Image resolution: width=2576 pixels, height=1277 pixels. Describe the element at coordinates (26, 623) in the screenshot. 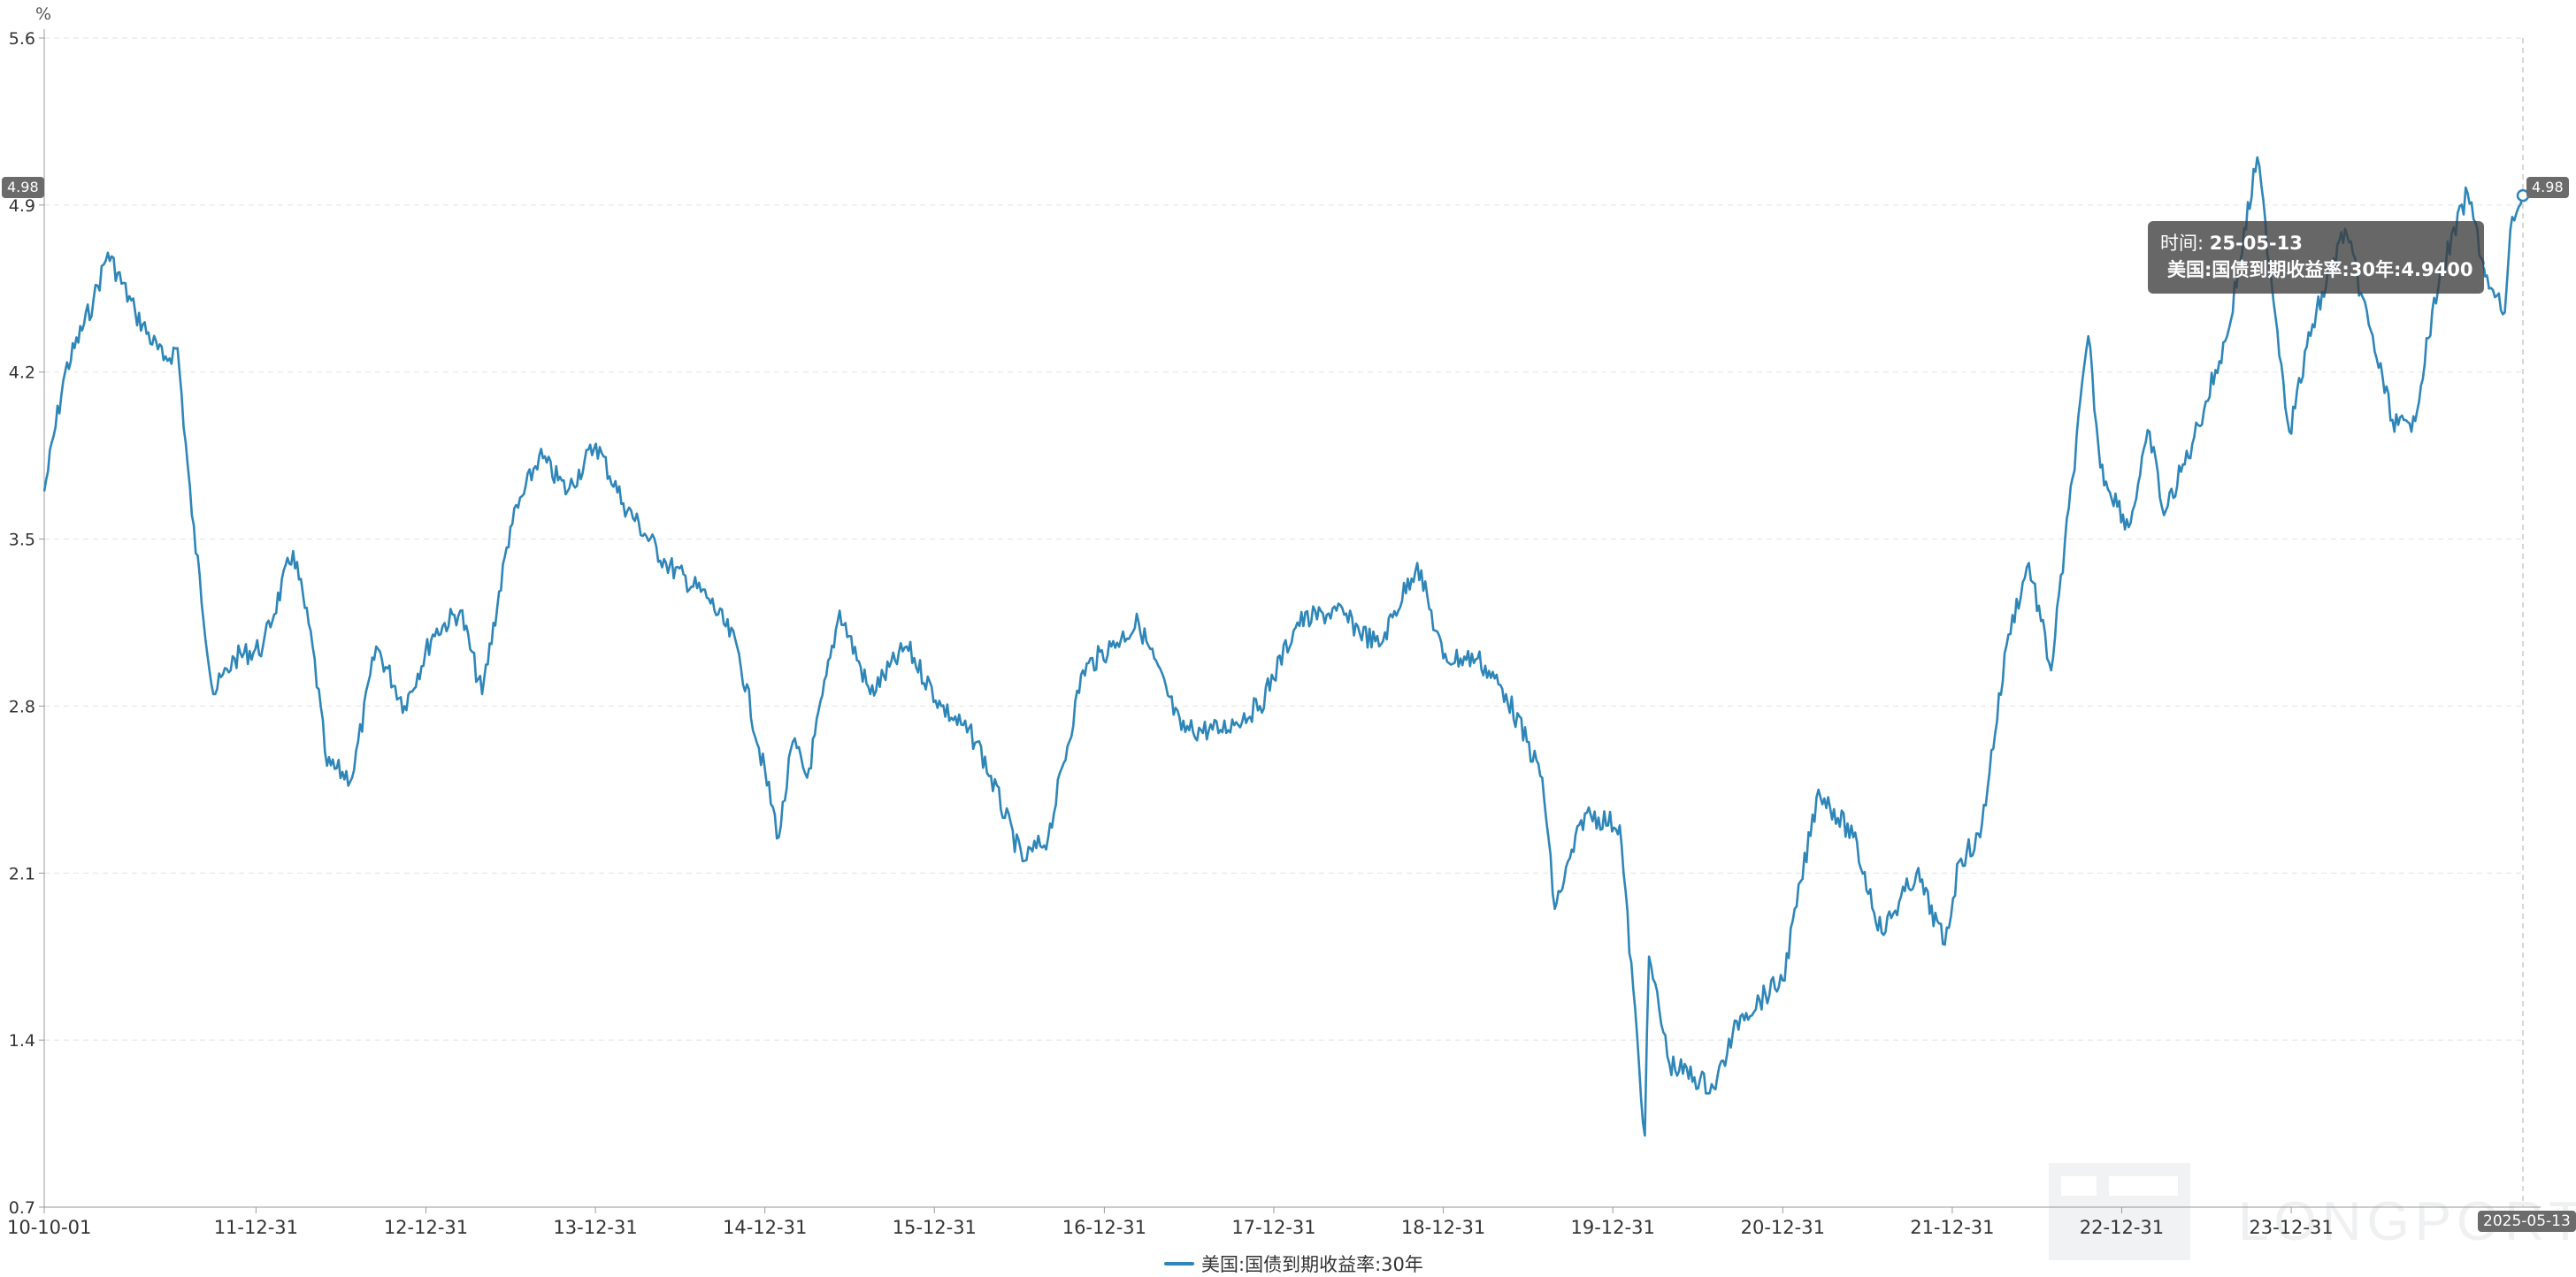

I see `y-axis-ticks: 5.6 4.9 4.2 3.5 2.8 2.1 1.4 0.7` at that location.